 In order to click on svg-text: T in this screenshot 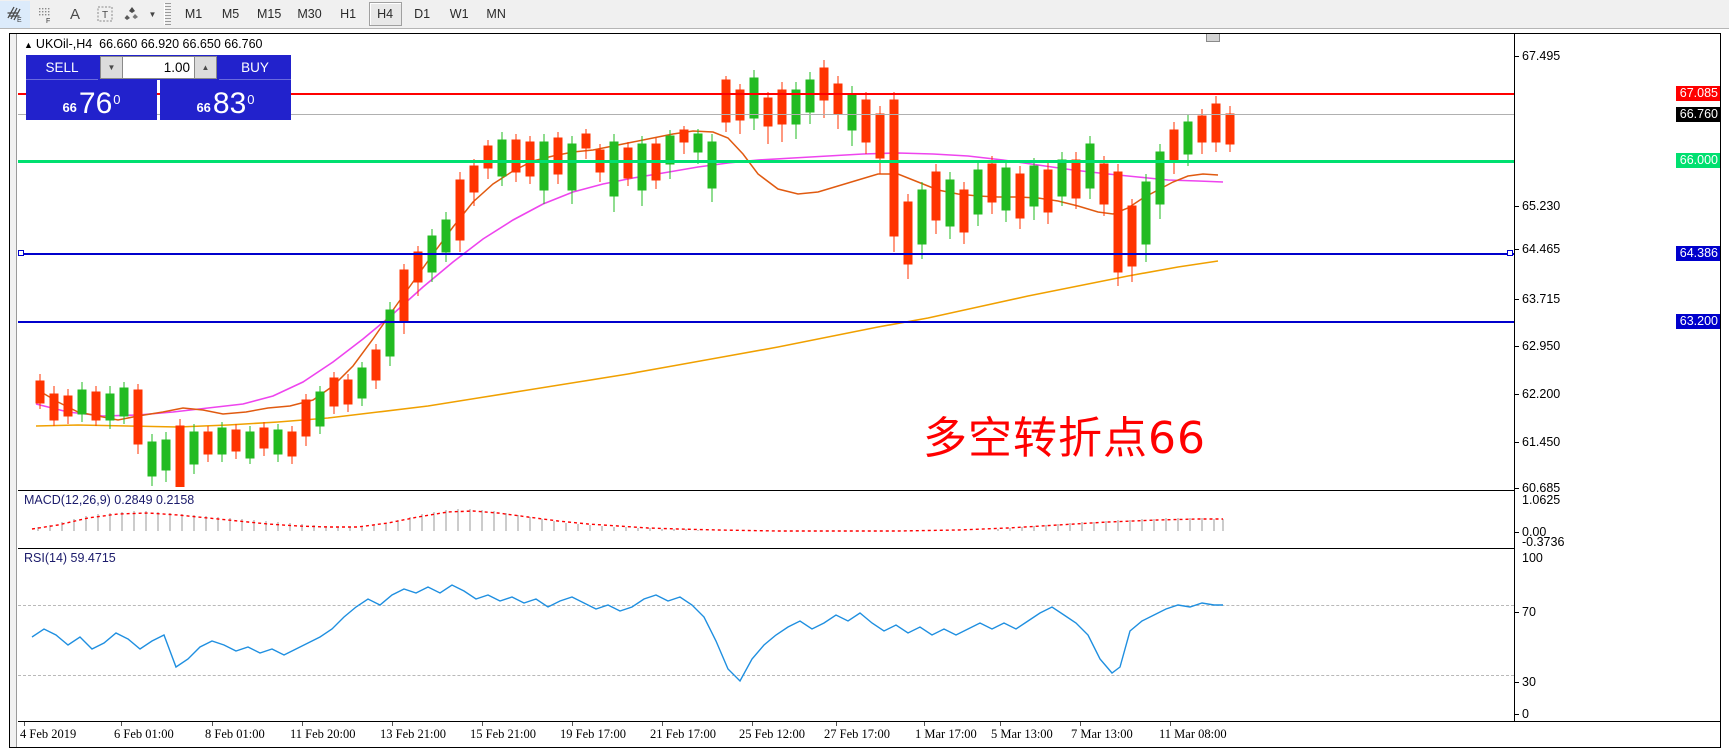, I will do `click(105, 15)`.